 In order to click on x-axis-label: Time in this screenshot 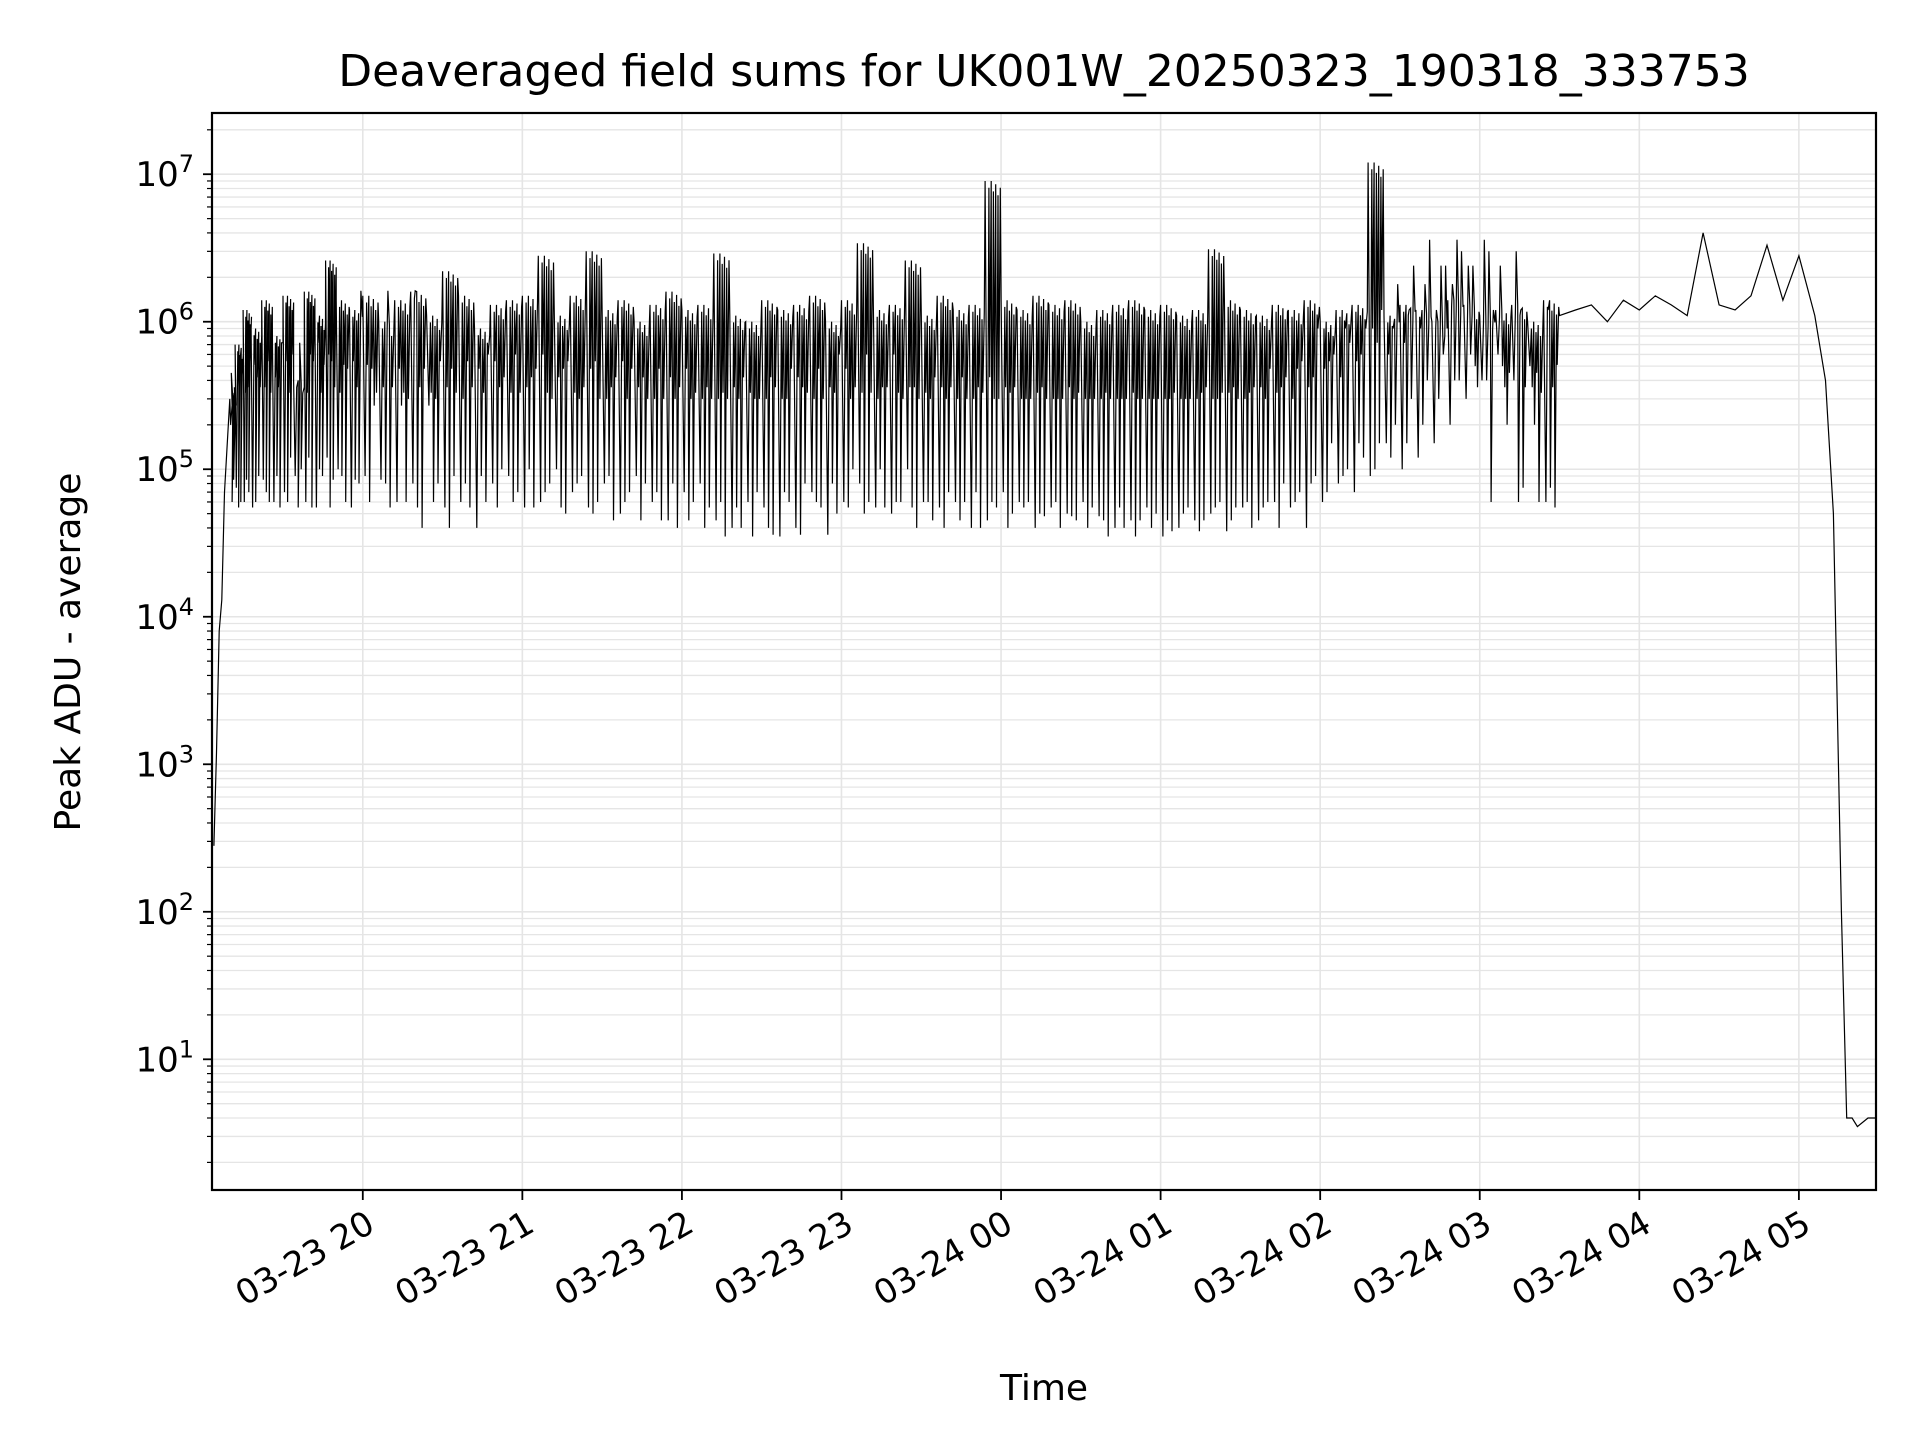, I will do `click(1043, 1388)`.